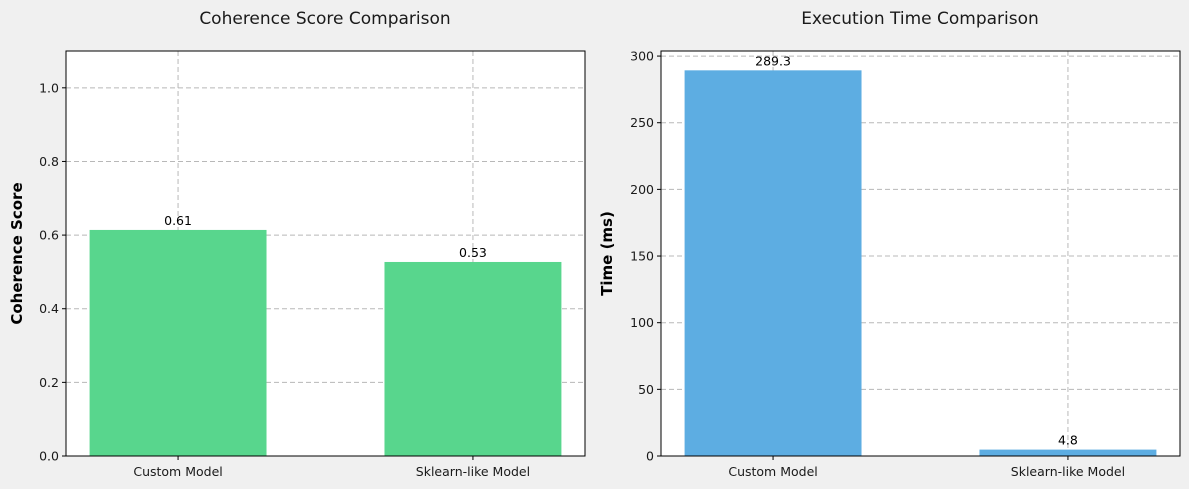  Describe the element at coordinates (642, 56) in the screenshot. I see `y-tick-label: 300` at that location.